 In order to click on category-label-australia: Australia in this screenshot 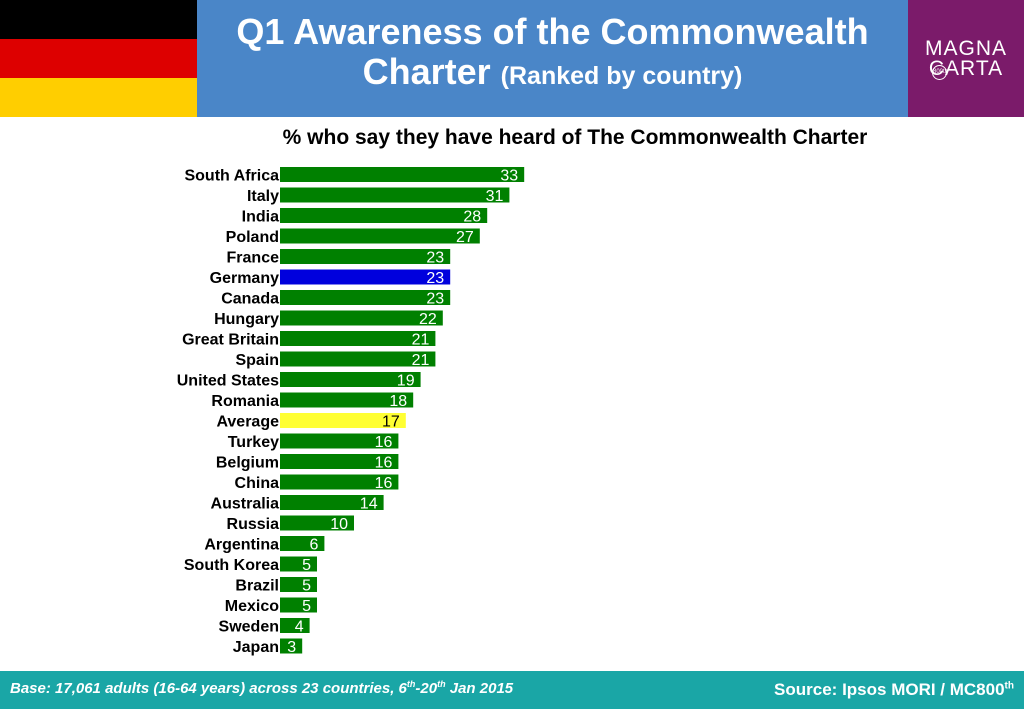, I will do `click(245, 504)`.